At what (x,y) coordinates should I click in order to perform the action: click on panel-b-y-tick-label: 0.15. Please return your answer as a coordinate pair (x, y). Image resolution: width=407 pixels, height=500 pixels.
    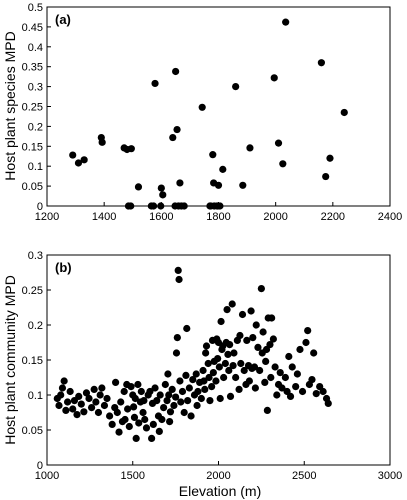
    Looking at the image, I should click on (32, 361).